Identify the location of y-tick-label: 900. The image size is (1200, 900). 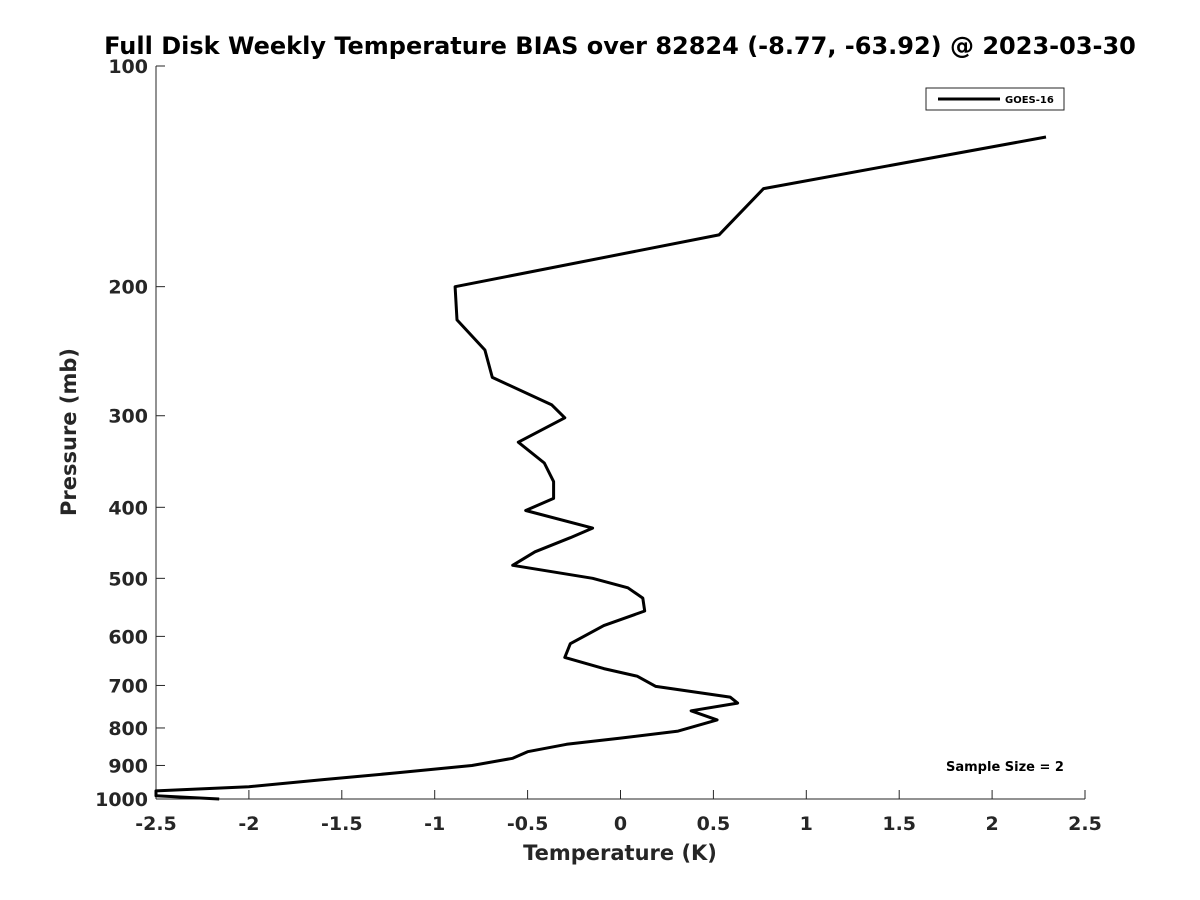
(128, 766).